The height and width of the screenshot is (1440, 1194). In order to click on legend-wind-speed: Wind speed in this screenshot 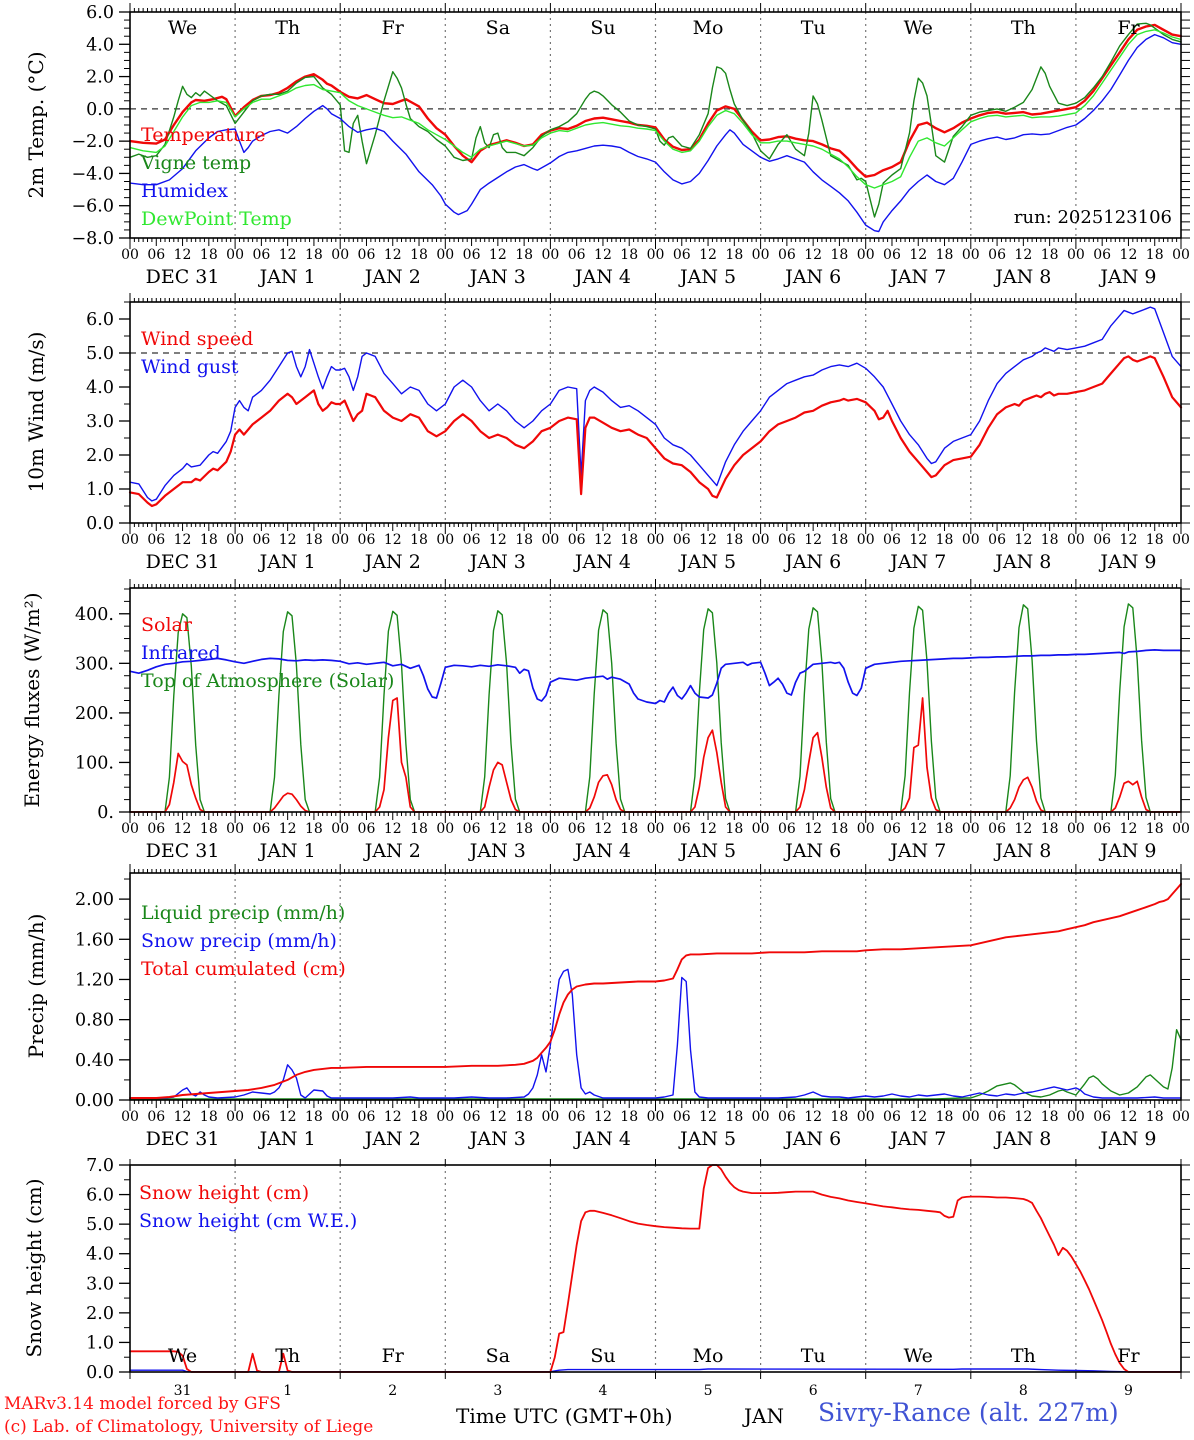, I will do `click(197, 339)`.